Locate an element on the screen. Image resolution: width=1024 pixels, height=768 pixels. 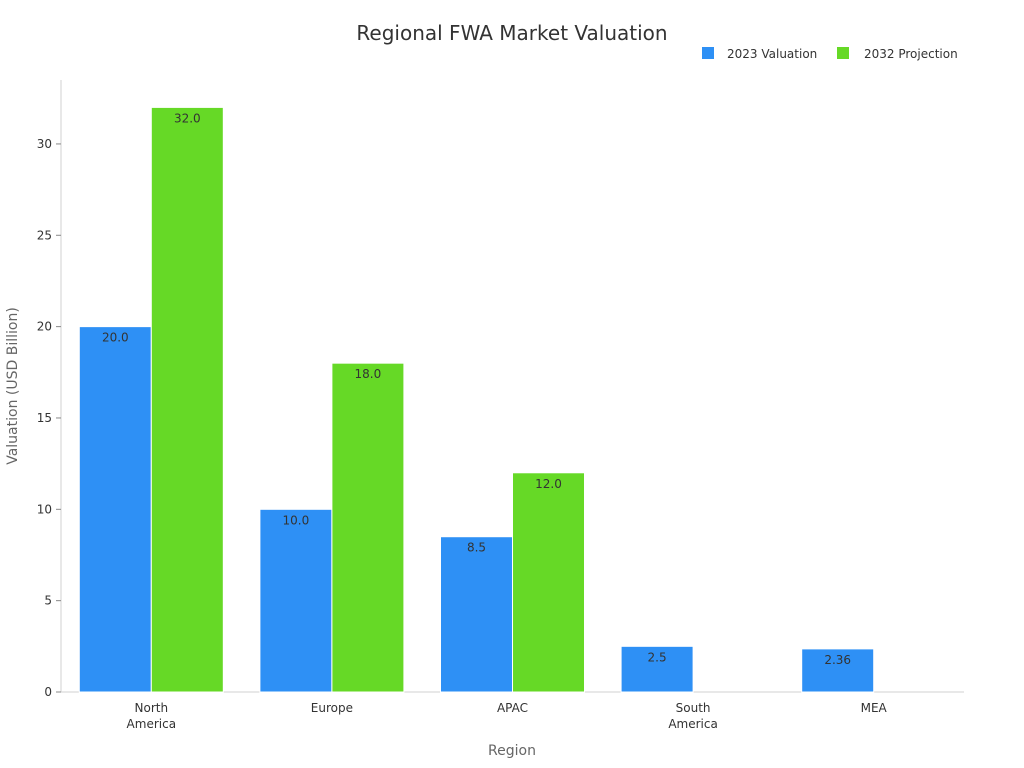
legend-label-2032: 2032 Projection is located at coordinates (911, 54).